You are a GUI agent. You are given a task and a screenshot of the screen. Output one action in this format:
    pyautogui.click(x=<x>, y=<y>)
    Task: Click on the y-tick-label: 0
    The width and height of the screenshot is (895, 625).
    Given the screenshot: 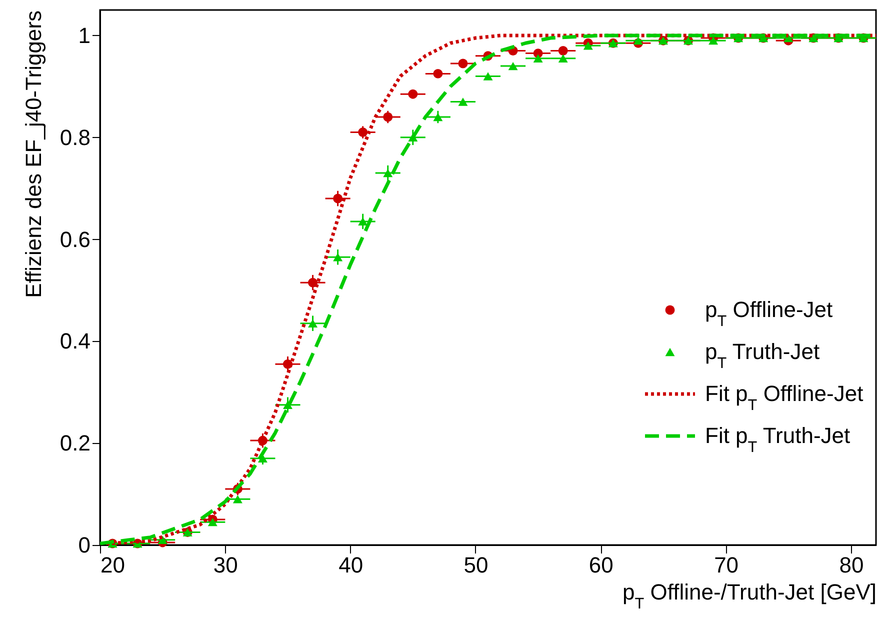 What is the action you would take?
    pyautogui.click(x=84, y=545)
    